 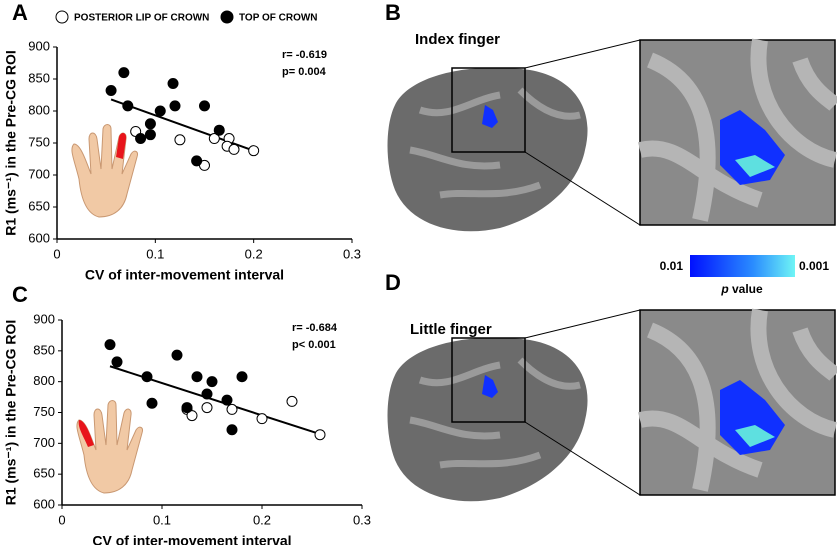 What do you see at coordinates (742, 266) in the screenshot?
I see `colorbar` at bounding box center [742, 266].